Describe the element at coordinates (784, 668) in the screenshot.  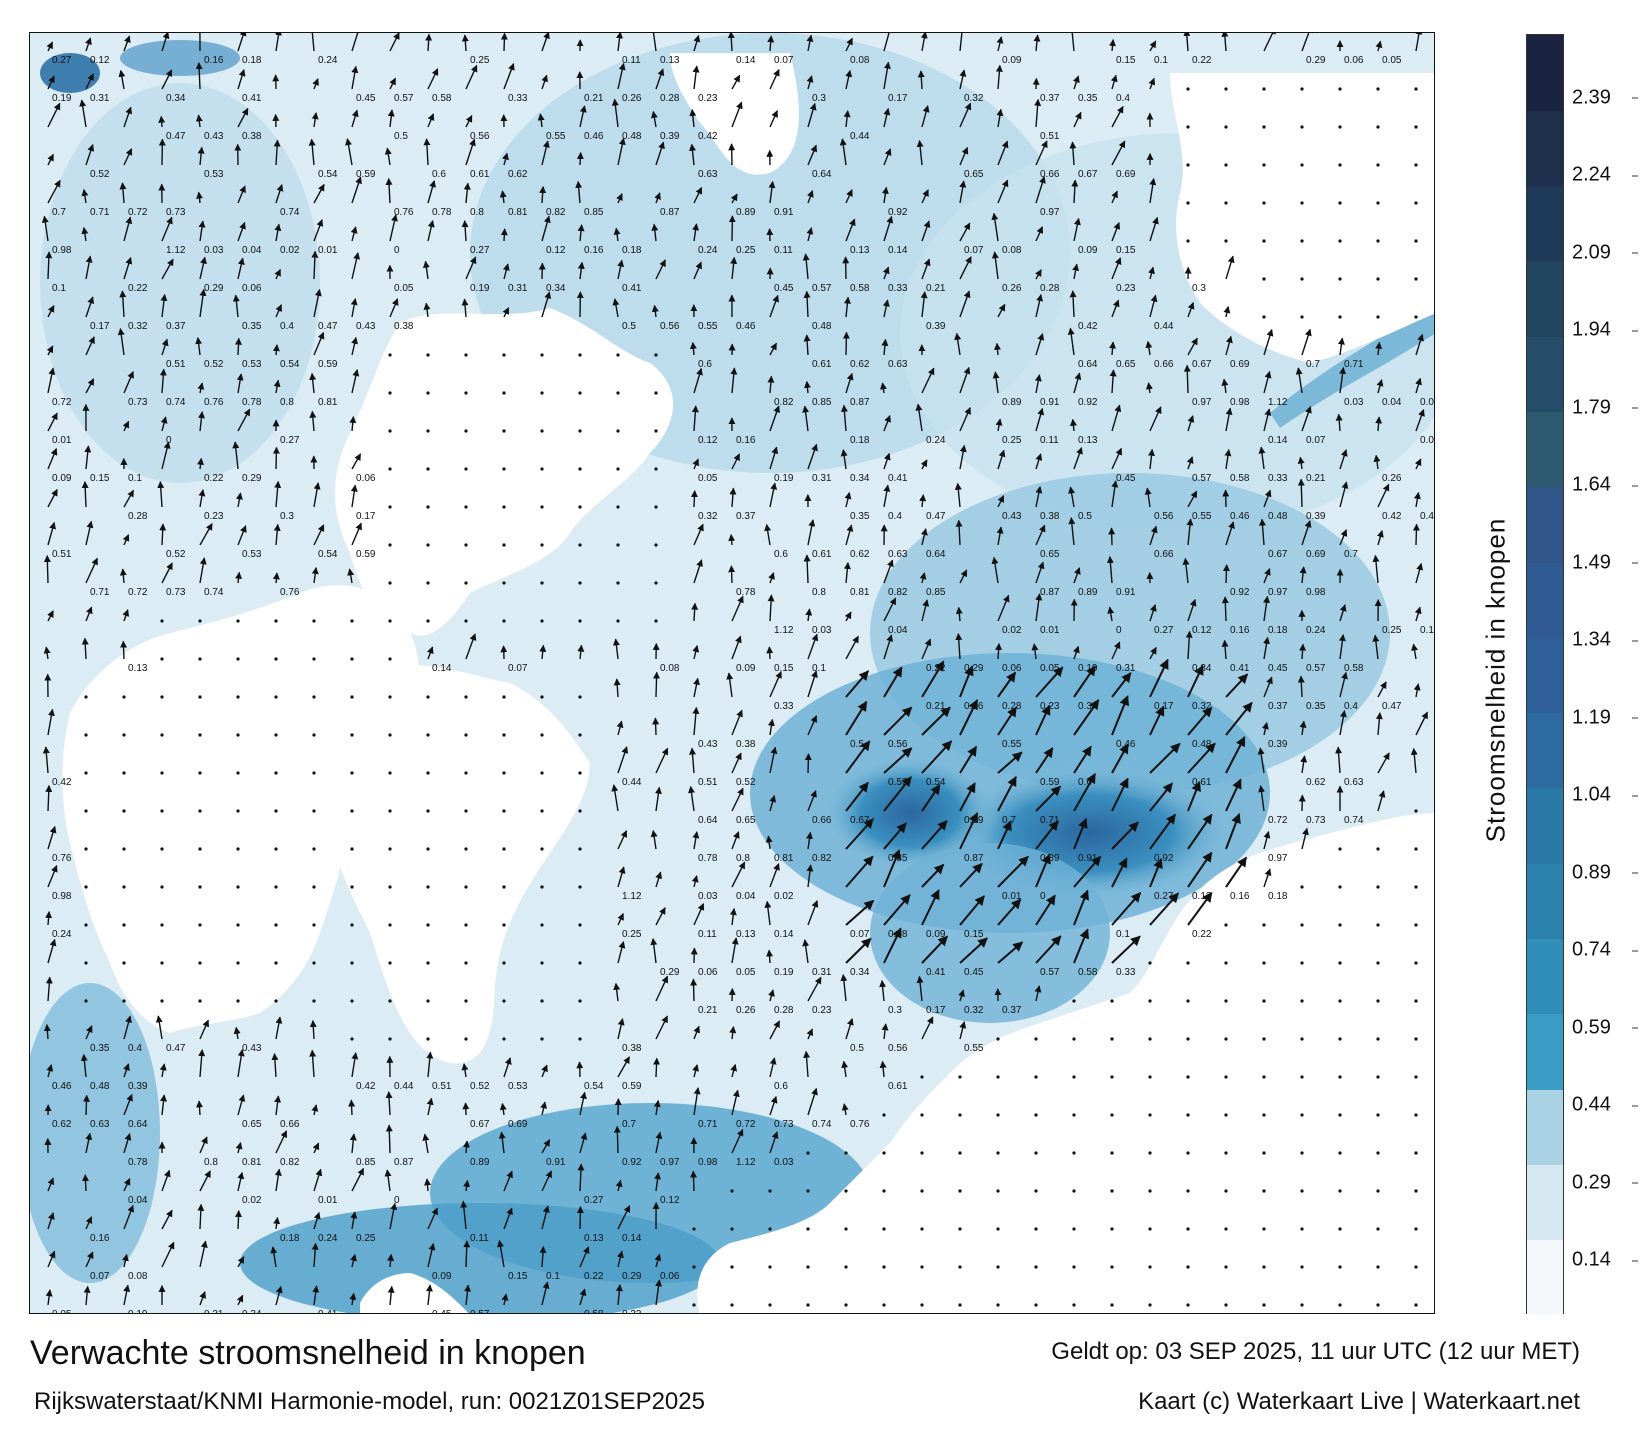
I see `speed-label: 0.15` at that location.